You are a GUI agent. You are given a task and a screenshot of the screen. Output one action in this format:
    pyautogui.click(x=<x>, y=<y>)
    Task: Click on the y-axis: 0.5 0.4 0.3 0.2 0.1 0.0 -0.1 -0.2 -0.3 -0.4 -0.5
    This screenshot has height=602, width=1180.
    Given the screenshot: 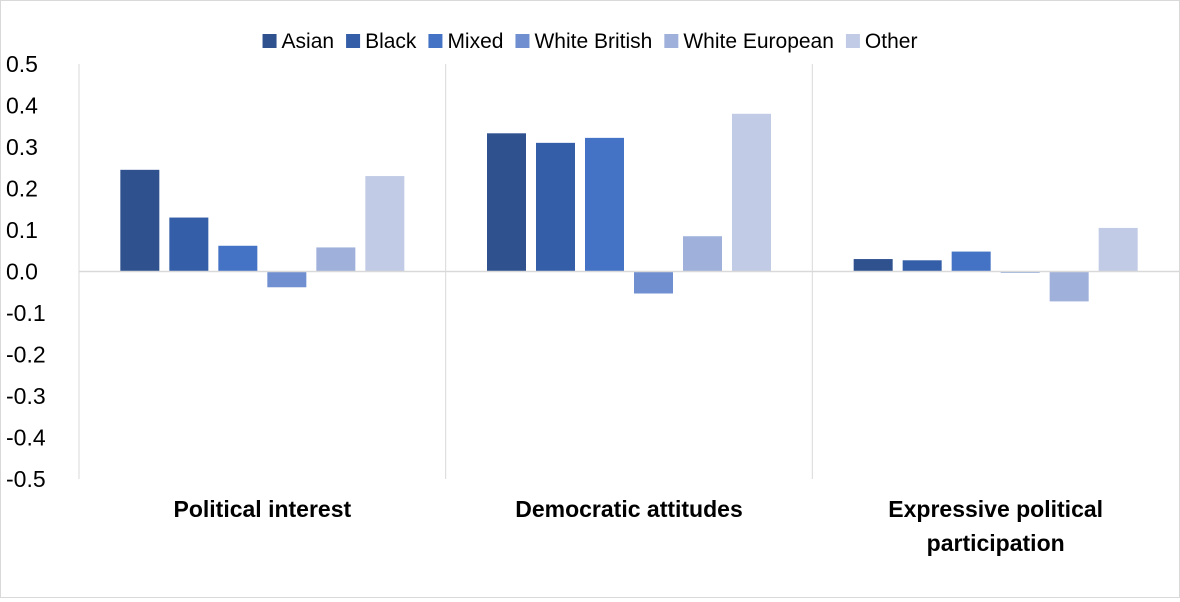 What is the action you would take?
    pyautogui.click(x=26, y=271)
    